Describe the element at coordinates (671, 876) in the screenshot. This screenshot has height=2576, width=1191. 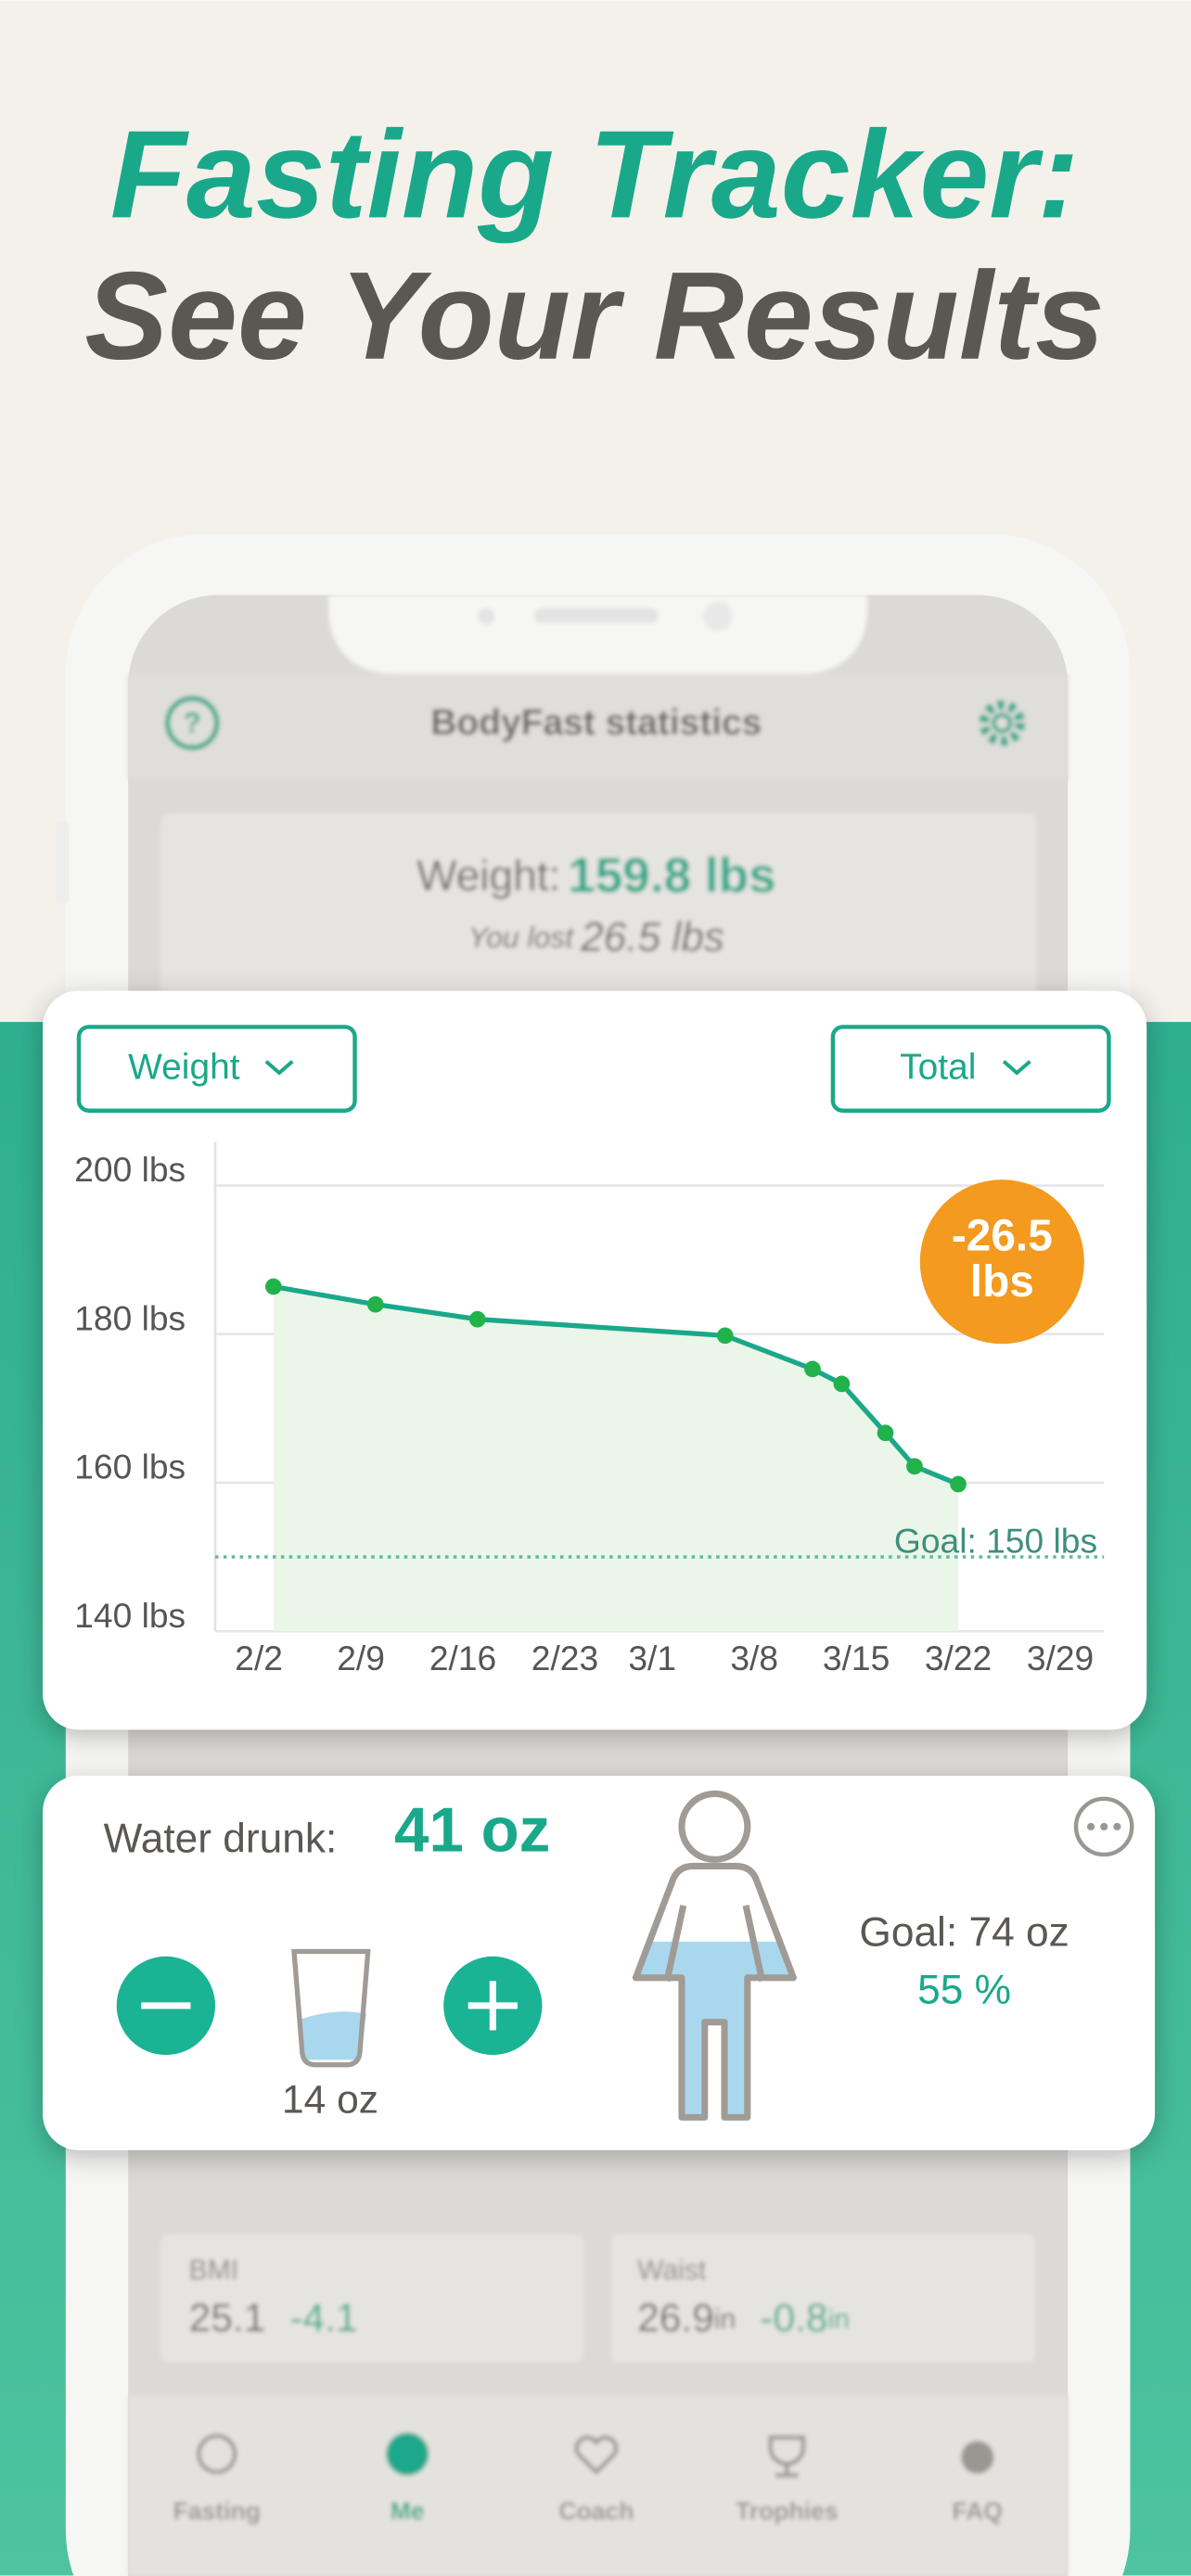
I see `weight-value: 159.8 lbs` at that location.